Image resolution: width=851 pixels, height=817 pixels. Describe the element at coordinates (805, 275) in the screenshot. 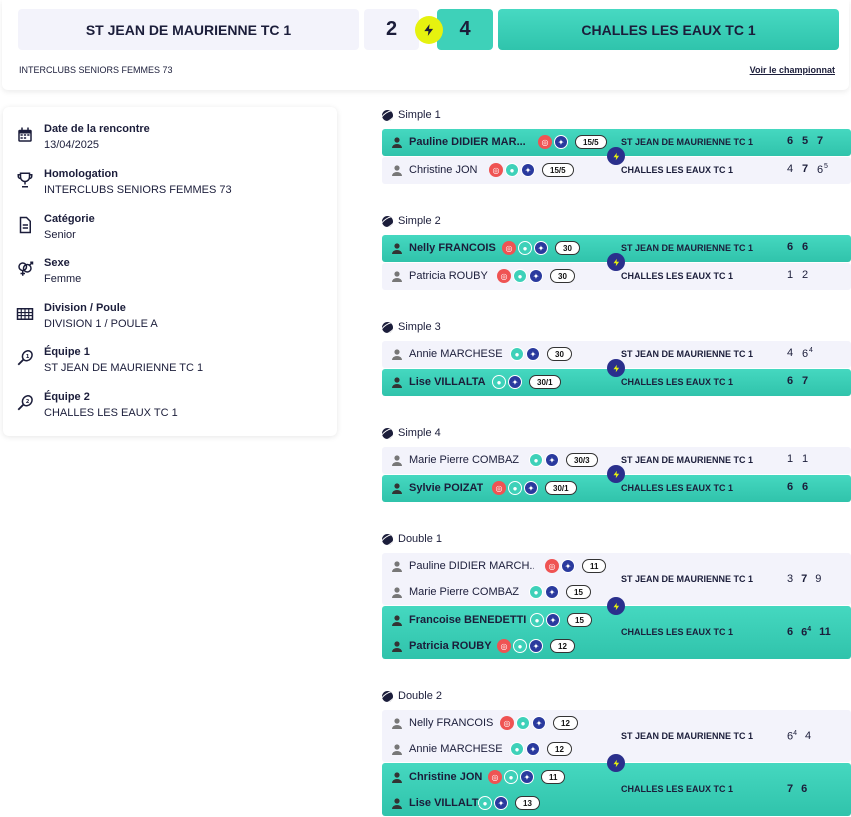

I see `set-score: 2` at that location.